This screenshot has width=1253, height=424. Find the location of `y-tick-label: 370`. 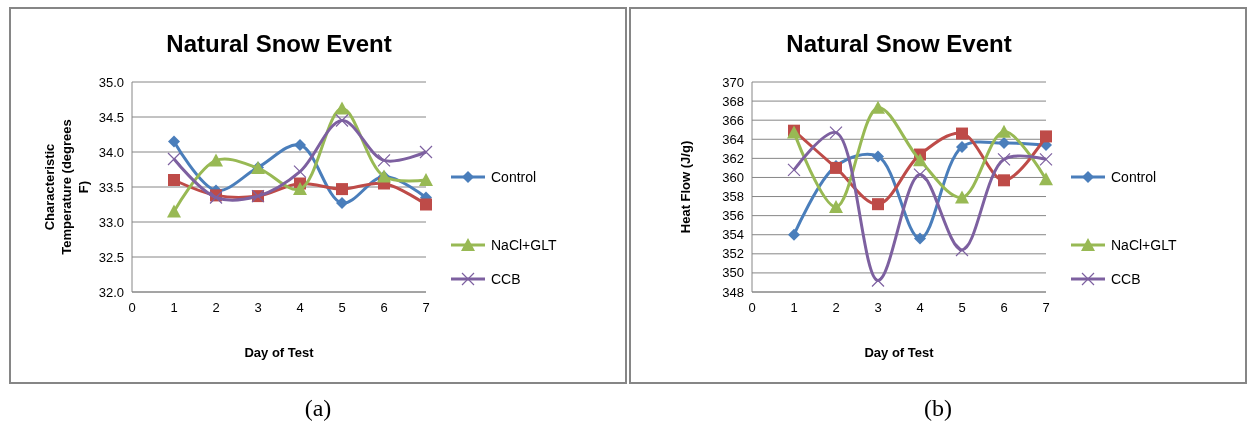

y-tick-label: 370 is located at coordinates (733, 82).